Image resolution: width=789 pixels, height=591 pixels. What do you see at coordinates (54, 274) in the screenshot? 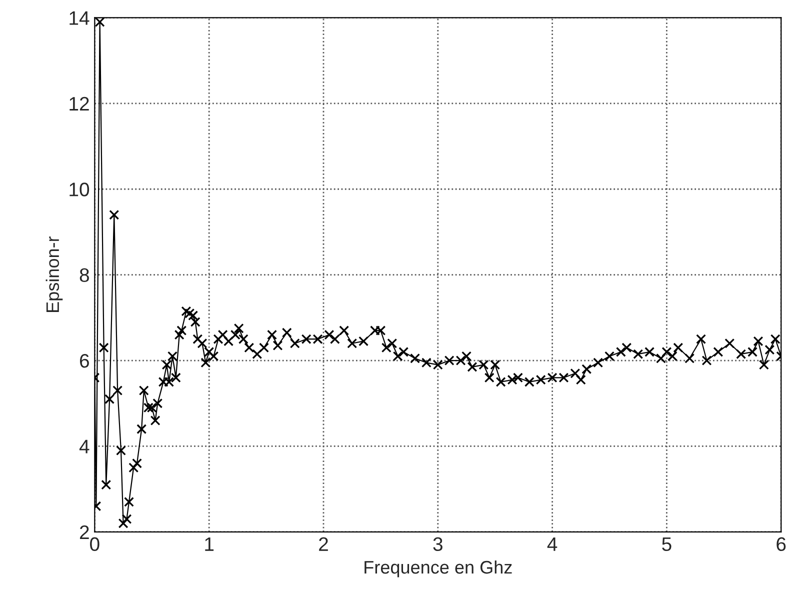
I see `y-axis-title: Epsinon-r` at bounding box center [54, 274].